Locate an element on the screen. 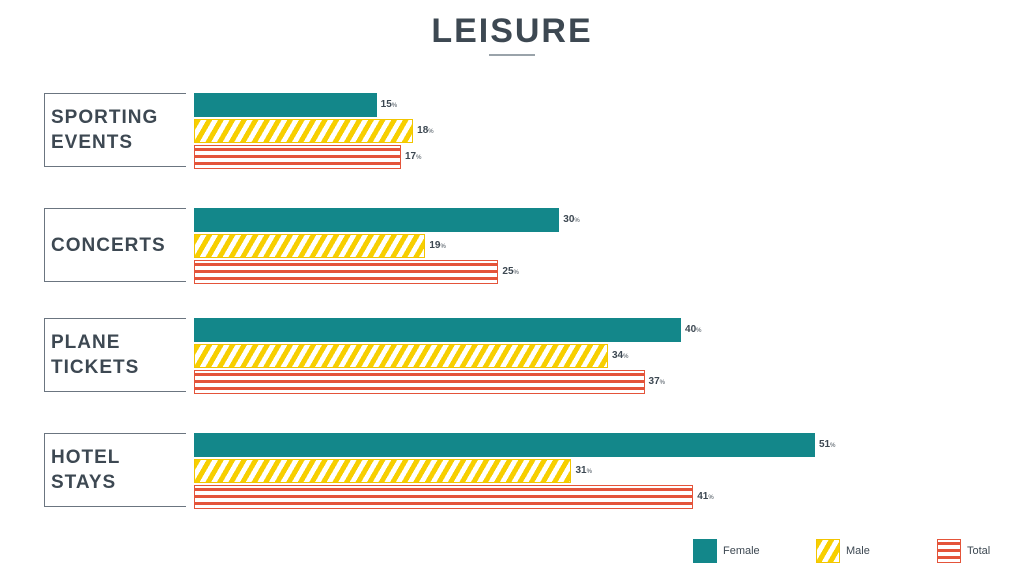  data-label-value: 34 is located at coordinates (618, 355).